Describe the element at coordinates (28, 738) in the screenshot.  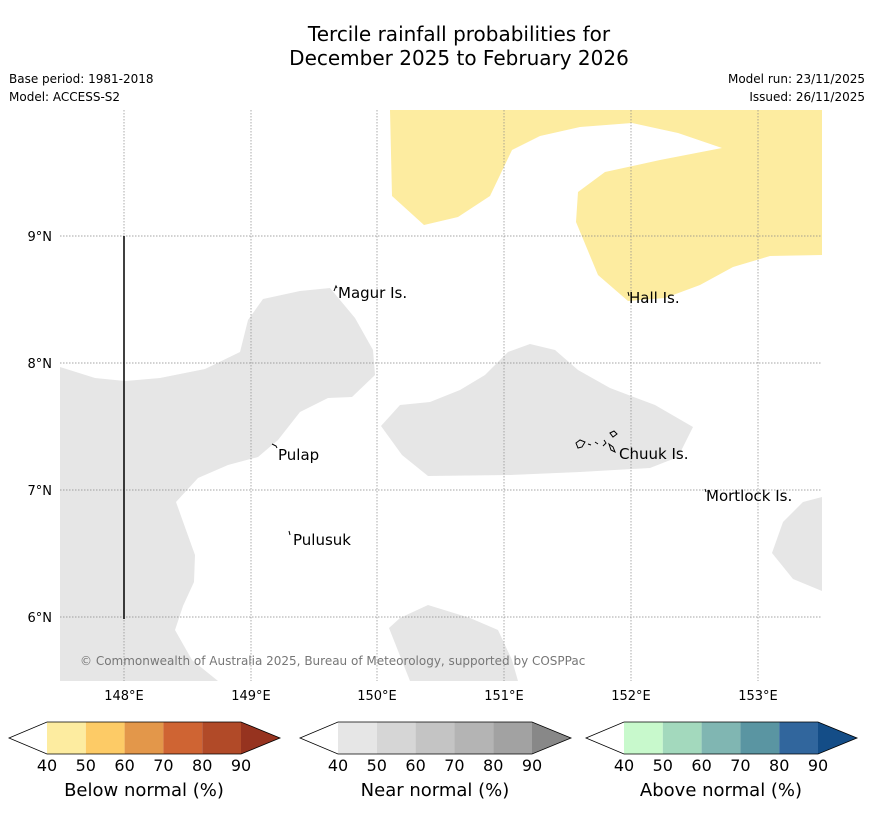
I see `colorbar-below-lower-extend` at that location.